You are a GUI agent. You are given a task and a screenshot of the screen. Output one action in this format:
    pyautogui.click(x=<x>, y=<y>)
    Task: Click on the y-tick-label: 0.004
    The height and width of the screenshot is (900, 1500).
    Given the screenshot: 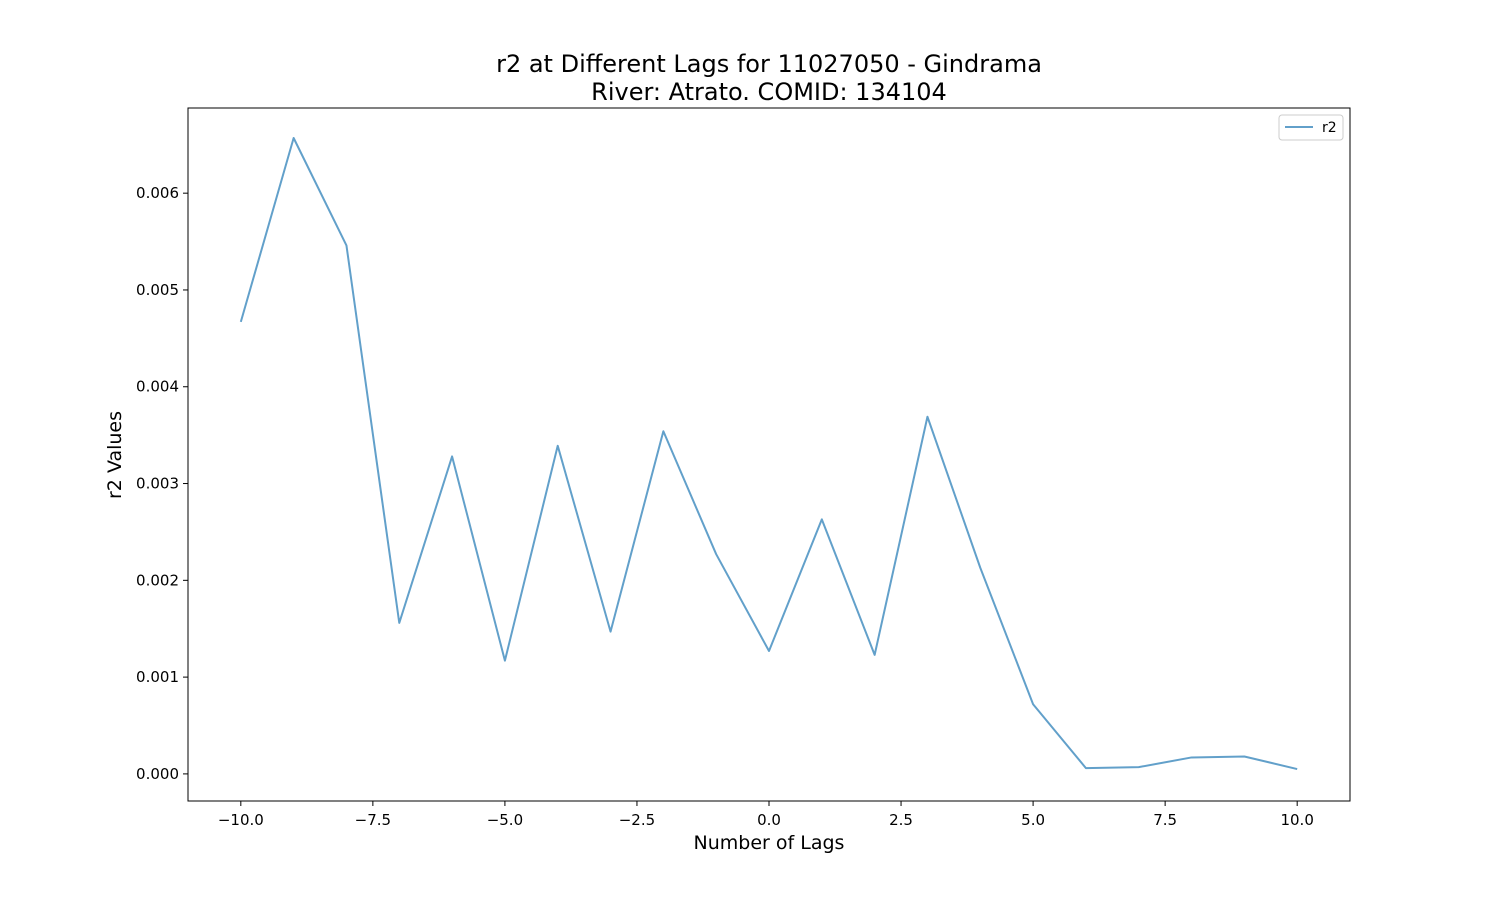 What is the action you would take?
    pyautogui.click(x=157, y=387)
    